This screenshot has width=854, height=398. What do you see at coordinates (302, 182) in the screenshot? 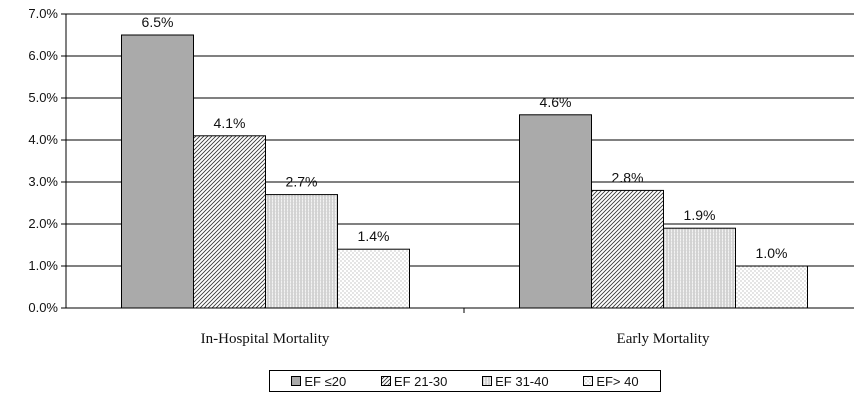
I see `data-label: 2.7%` at bounding box center [302, 182].